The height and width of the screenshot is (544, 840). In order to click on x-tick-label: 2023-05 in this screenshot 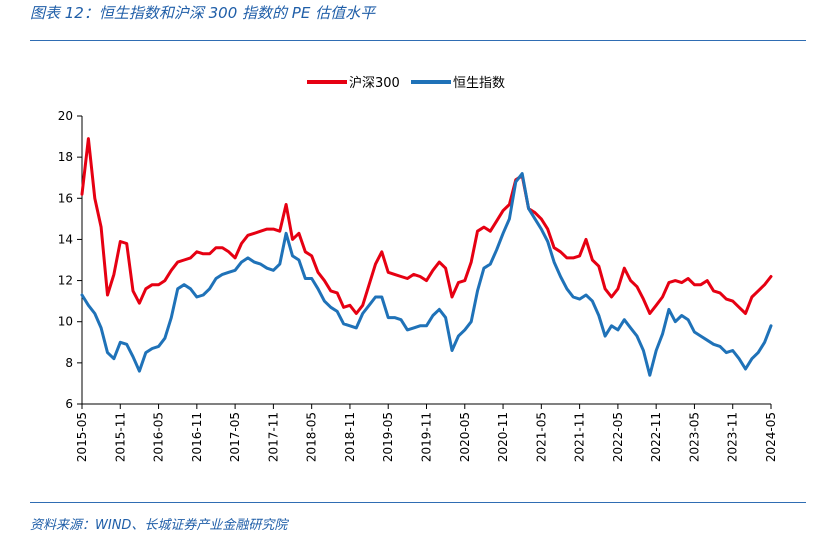, I will do `click(694, 437)`.